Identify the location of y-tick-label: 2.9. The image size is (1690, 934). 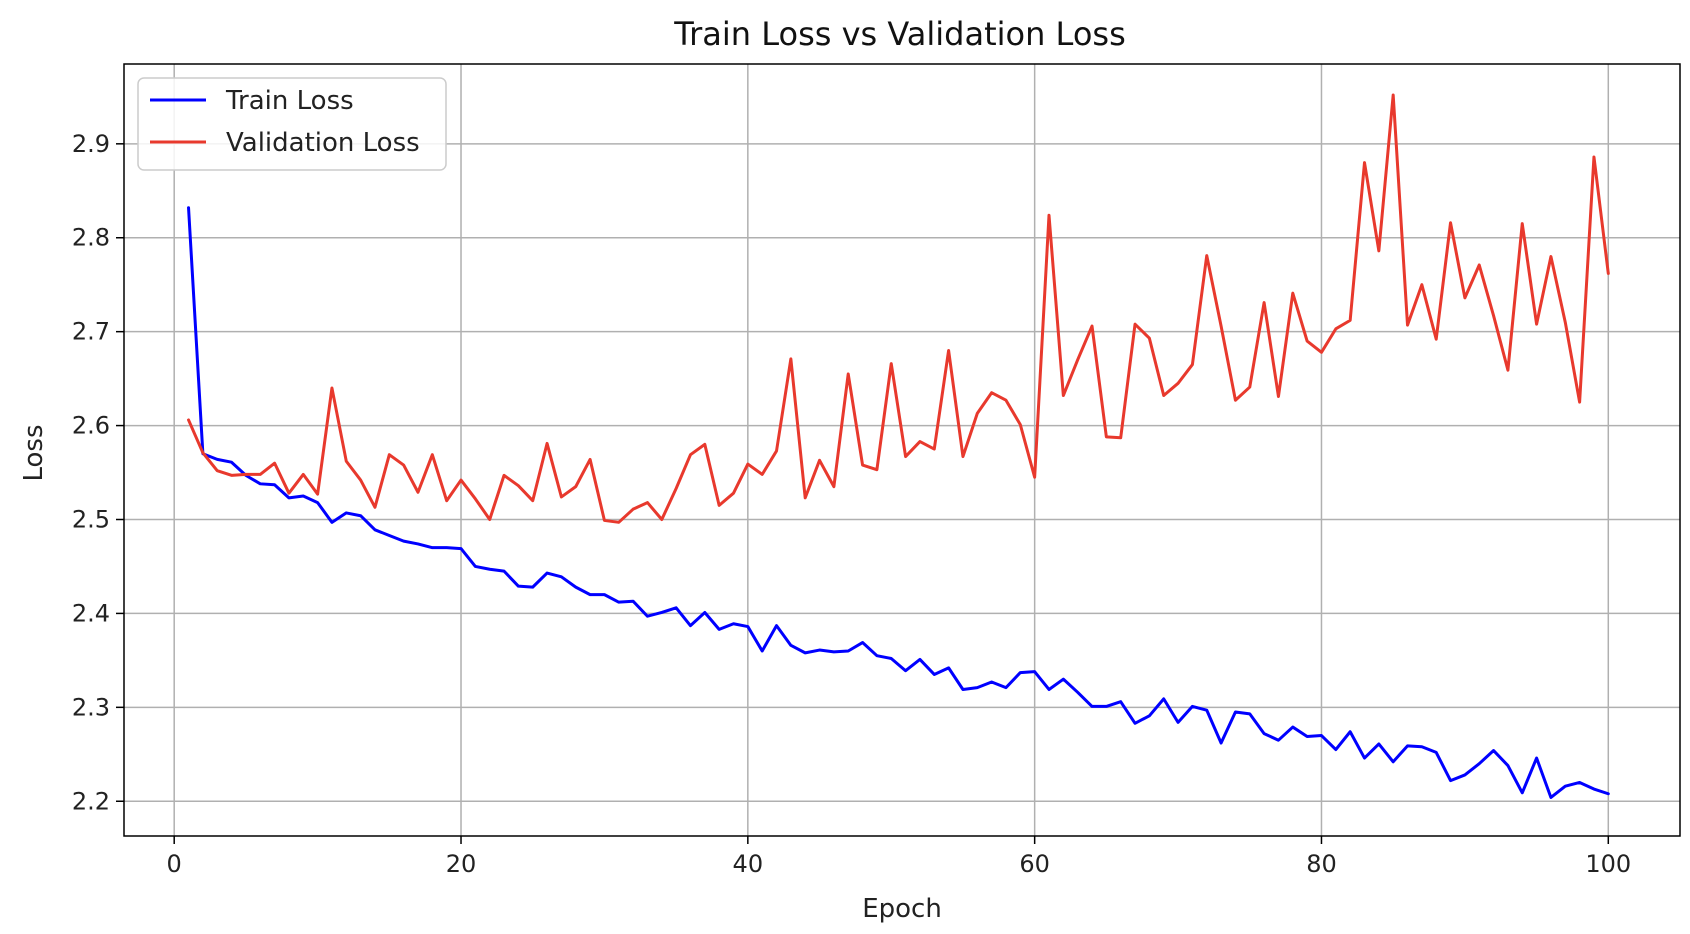
(91, 144).